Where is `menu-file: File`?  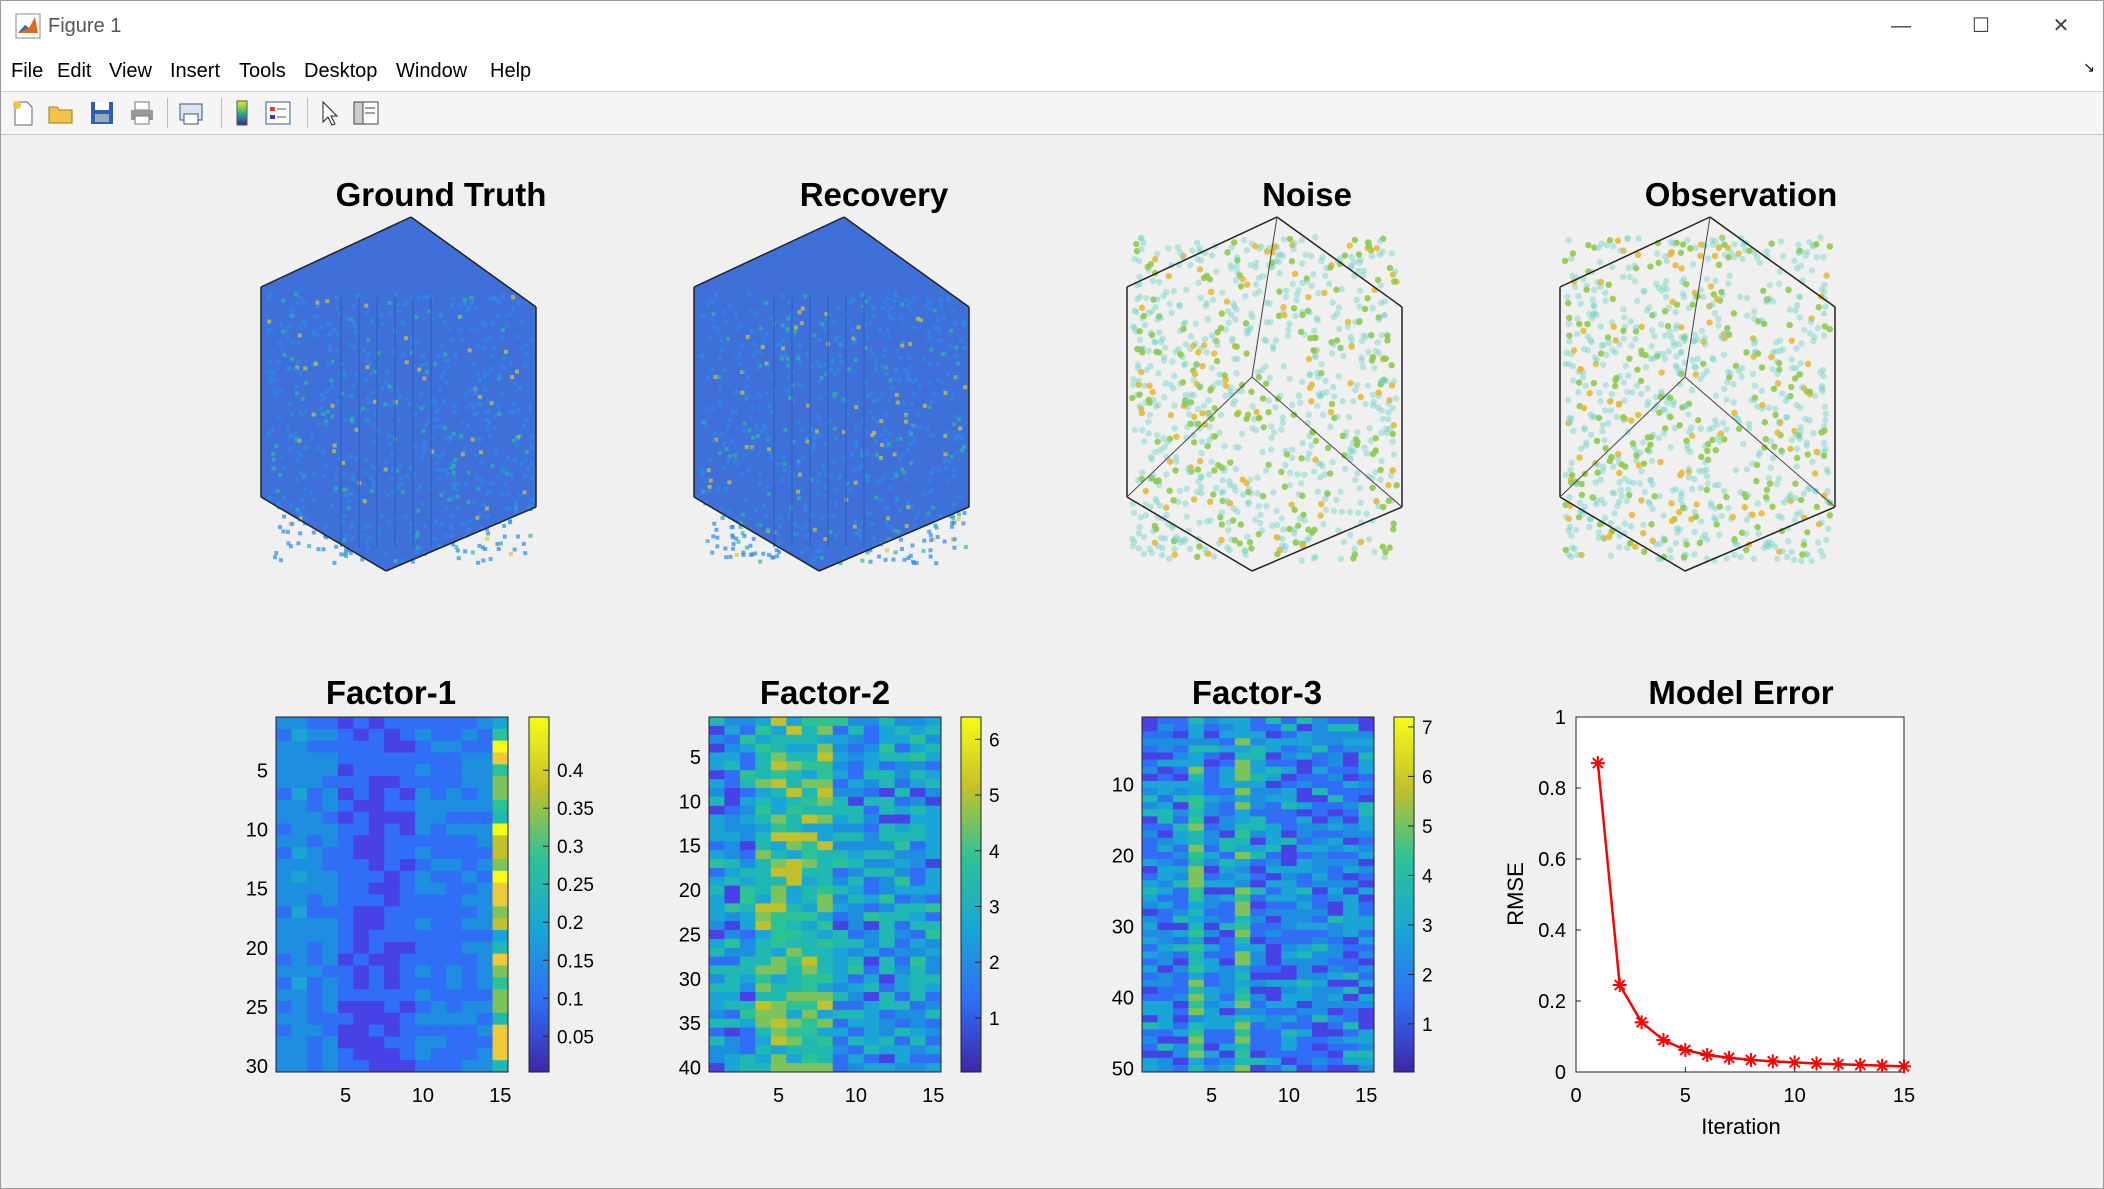
menu-file: File is located at coordinates (27, 71).